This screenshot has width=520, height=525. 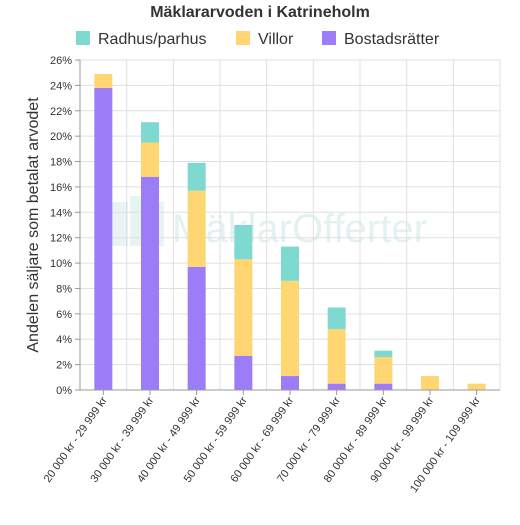 I want to click on legend-label: Radhus/parhus, so click(x=152, y=39).